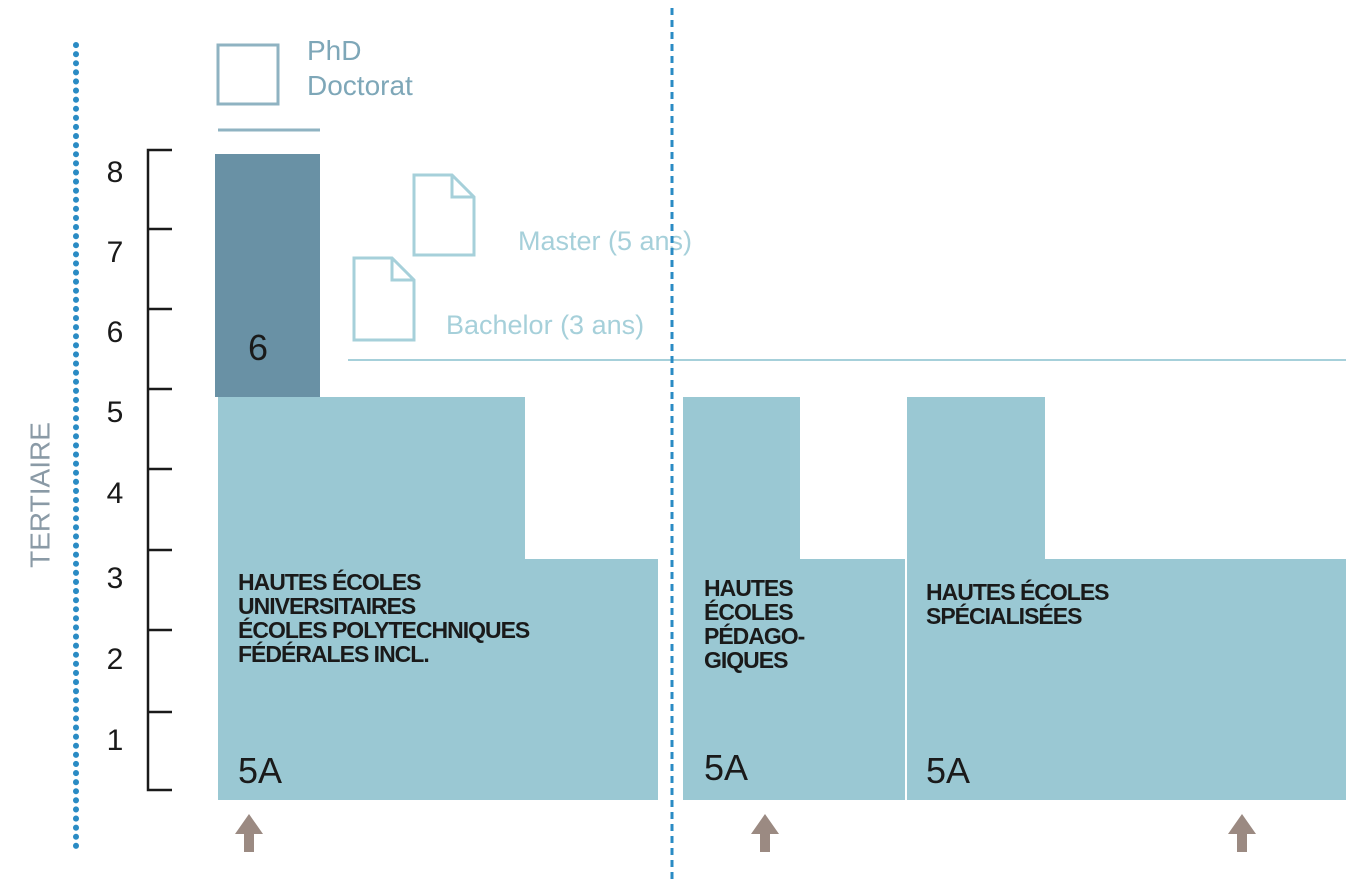  I want to click on scale-number: 3, so click(115, 578).